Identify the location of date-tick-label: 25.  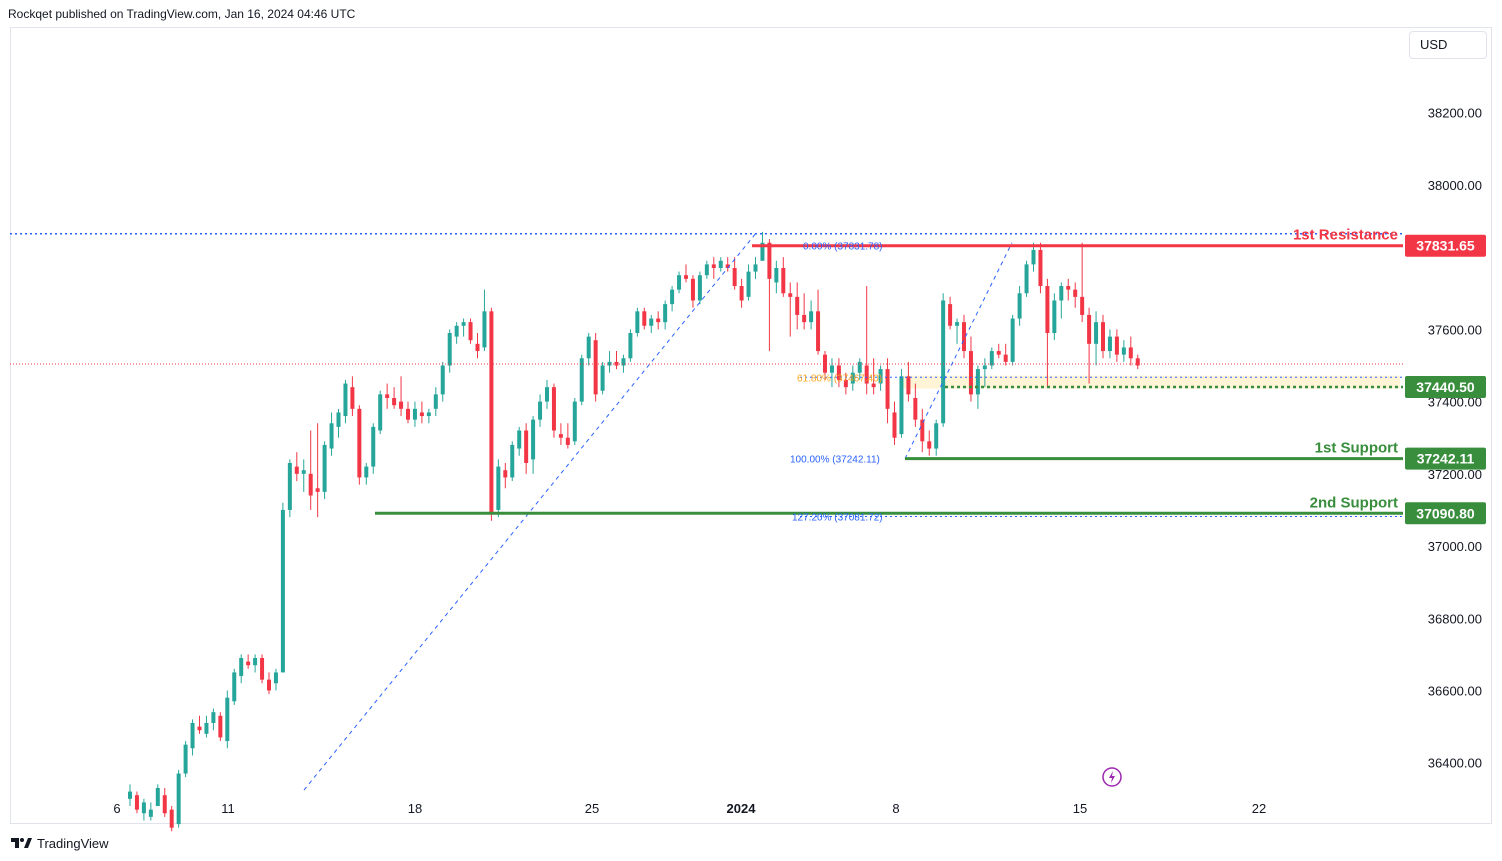
(592, 808).